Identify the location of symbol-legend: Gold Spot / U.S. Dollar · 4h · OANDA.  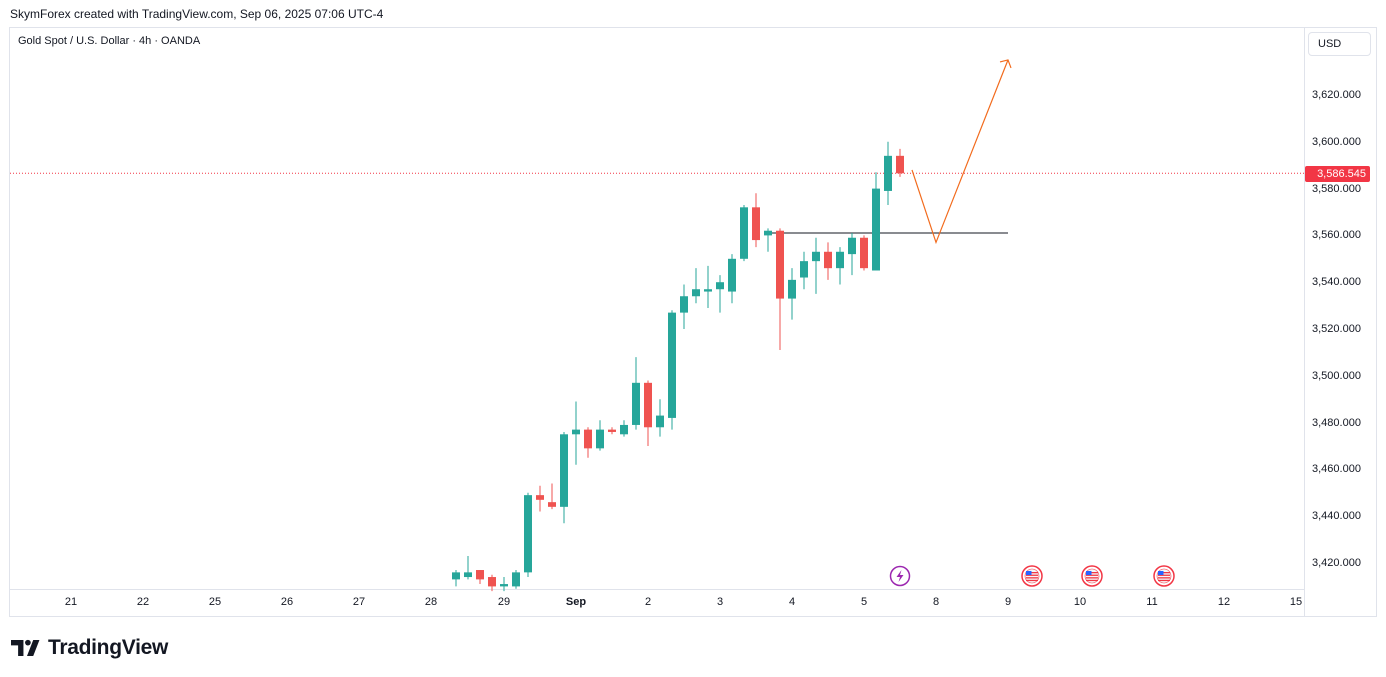
(109, 41).